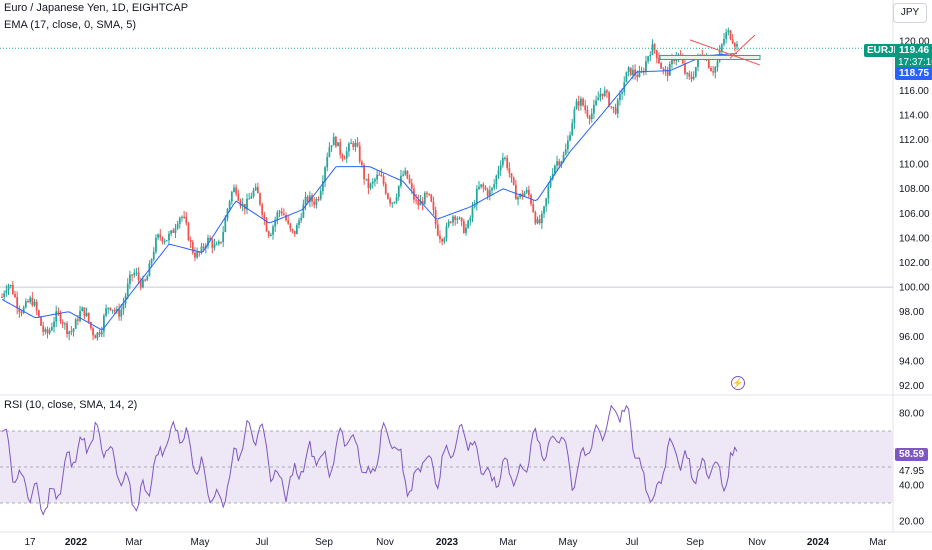  What do you see at coordinates (632, 542) in the screenshot?
I see `time-tick-label: Jul` at bounding box center [632, 542].